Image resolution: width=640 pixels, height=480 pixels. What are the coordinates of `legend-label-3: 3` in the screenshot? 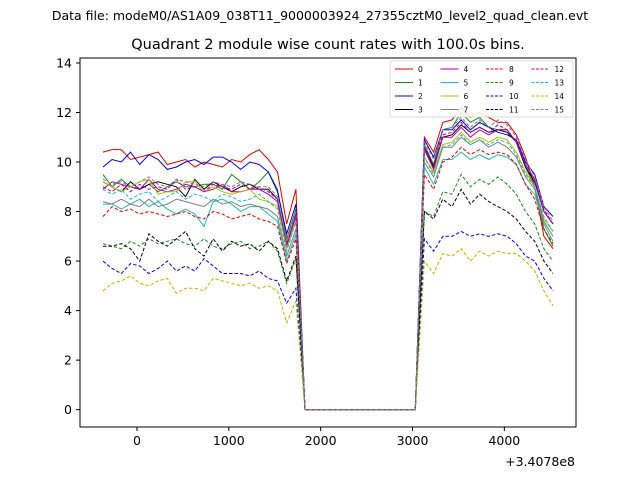 It's located at (420, 109).